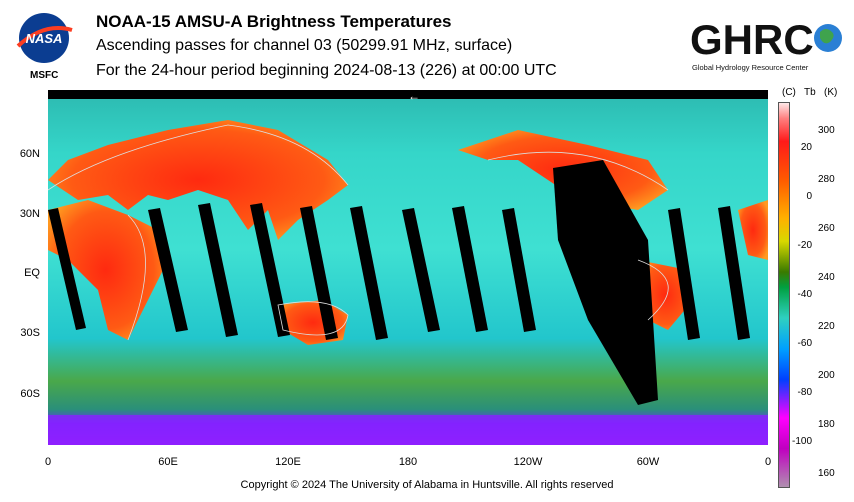 Image resolution: width=854 pixels, height=502 pixels. What do you see at coordinates (826, 277) in the screenshot?
I see `colorbar-tick-k-240: 240` at bounding box center [826, 277].